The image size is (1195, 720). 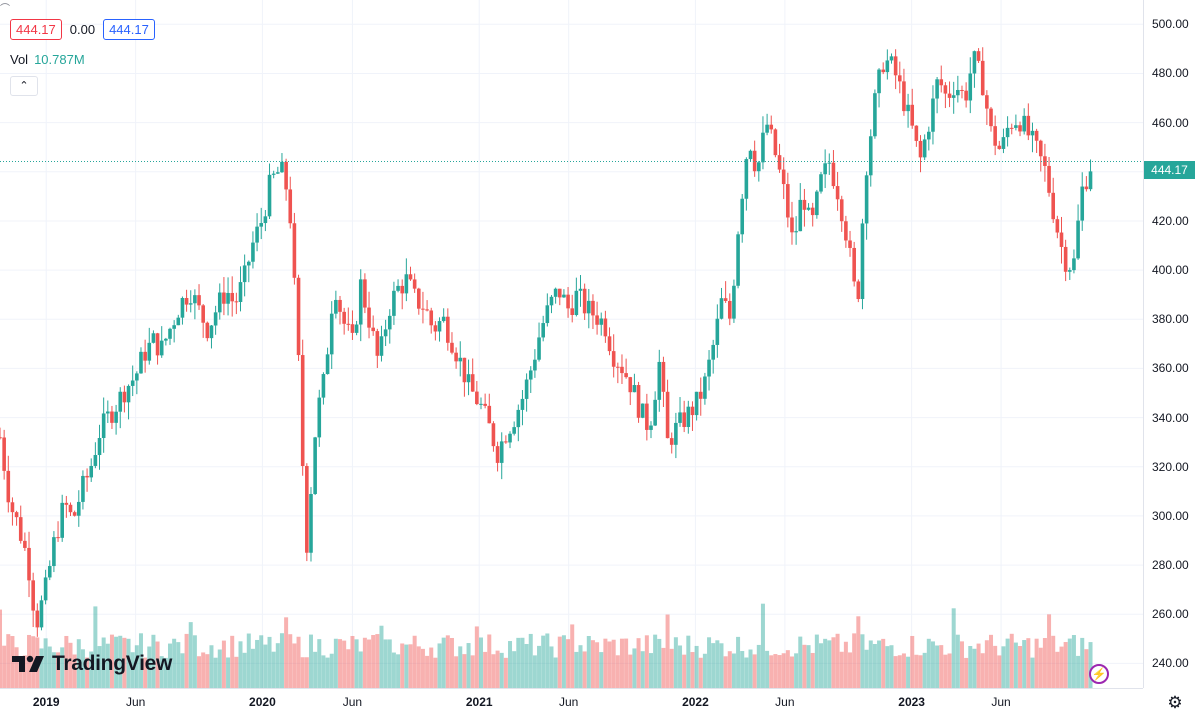 What do you see at coordinates (24, 86) in the screenshot?
I see `collapse-legend-button: ⌃` at bounding box center [24, 86].